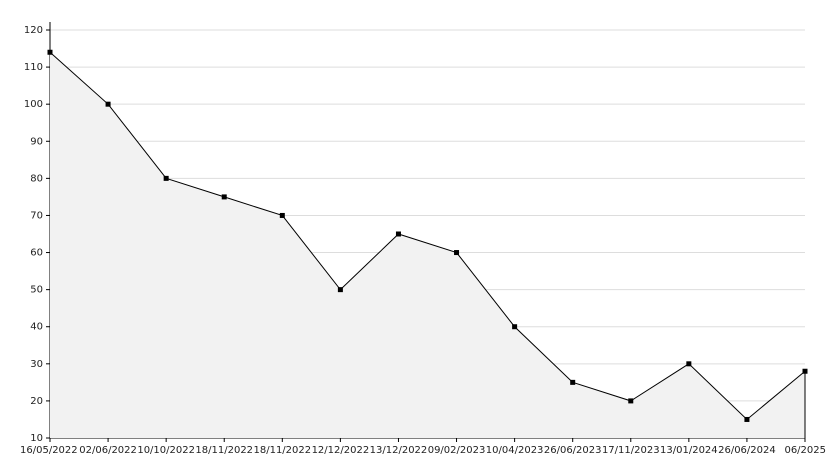 The image size is (834, 468). What do you see at coordinates (49, 450) in the screenshot?
I see `x-tick-label: 16/05/2022` at bounding box center [49, 450].